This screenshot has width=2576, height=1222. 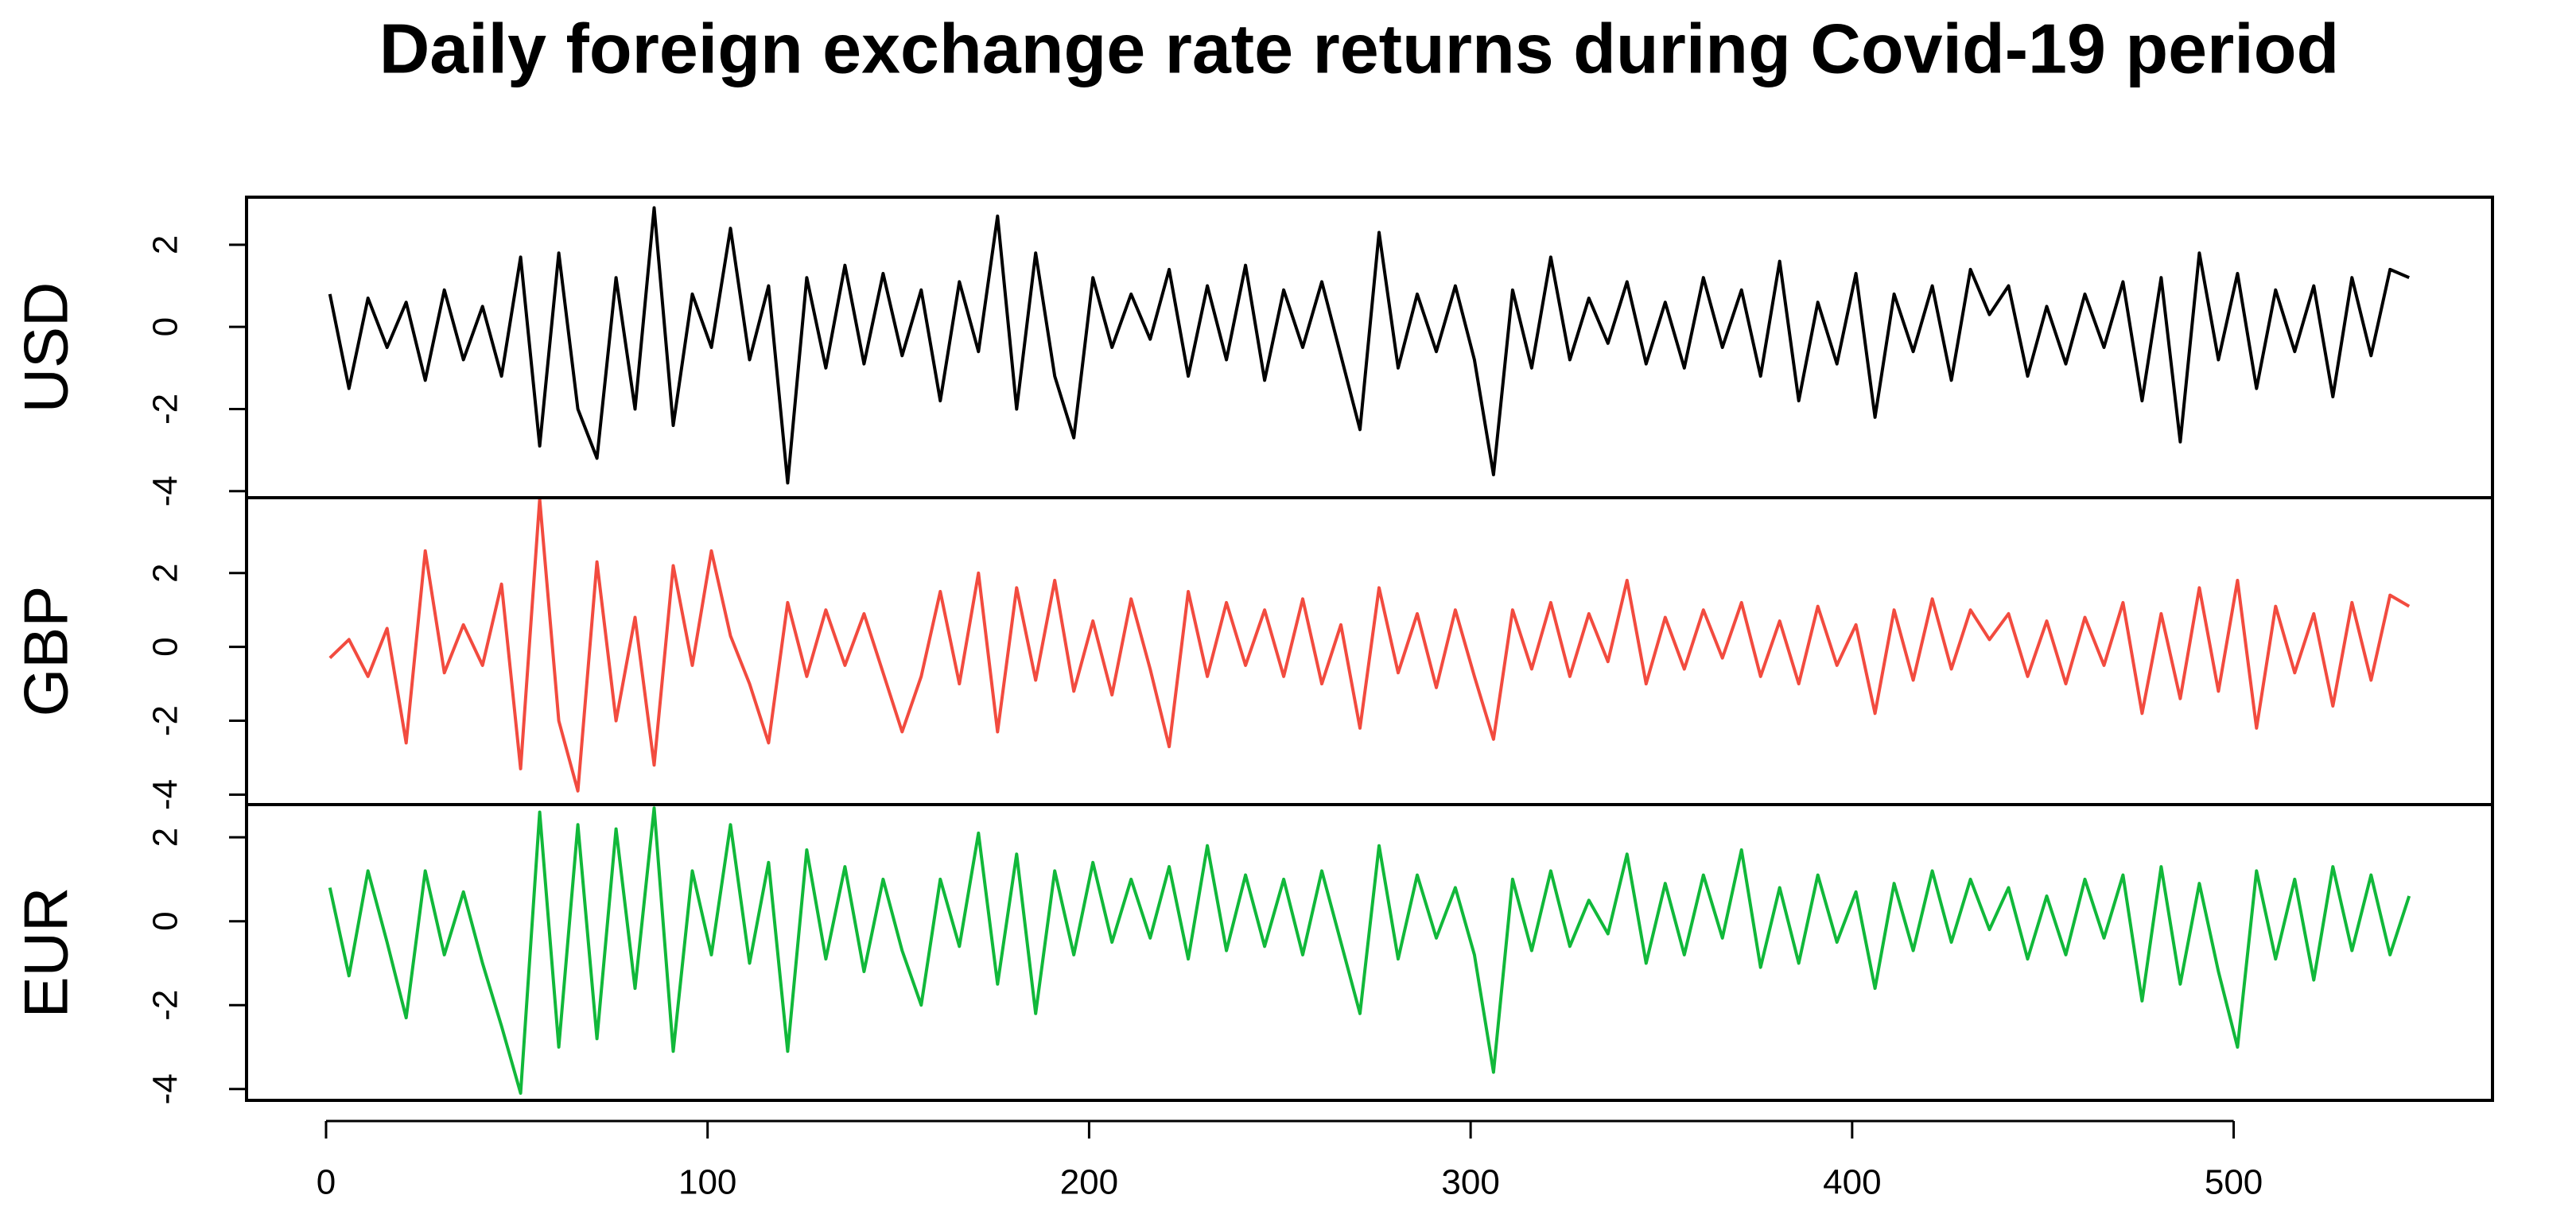 I want to click on x-tick-label: 500, so click(x=2234, y=1182).